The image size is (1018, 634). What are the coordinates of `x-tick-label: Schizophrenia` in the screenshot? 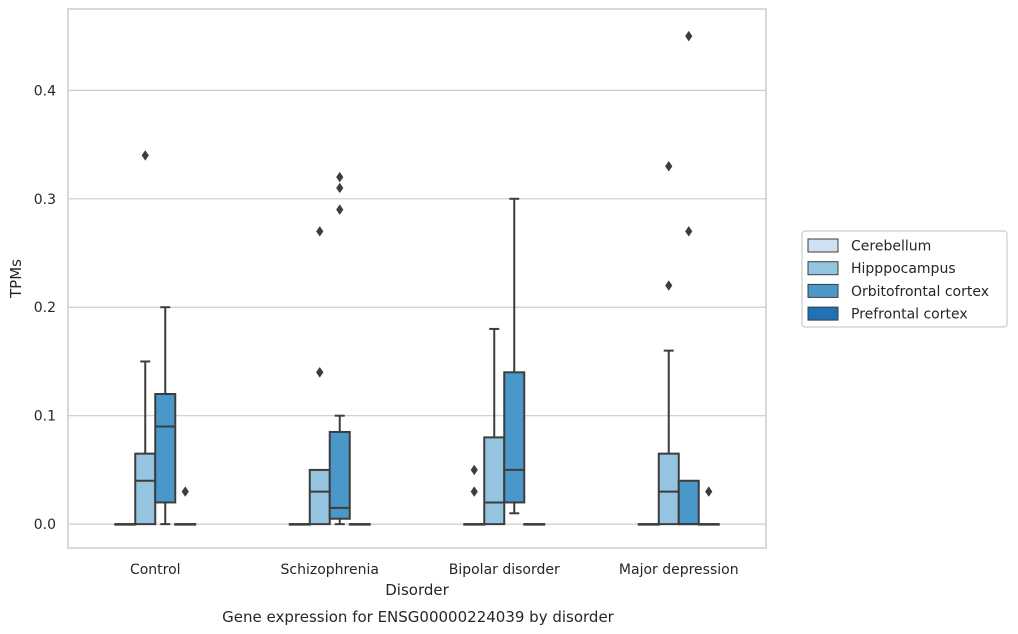 It's located at (330, 570).